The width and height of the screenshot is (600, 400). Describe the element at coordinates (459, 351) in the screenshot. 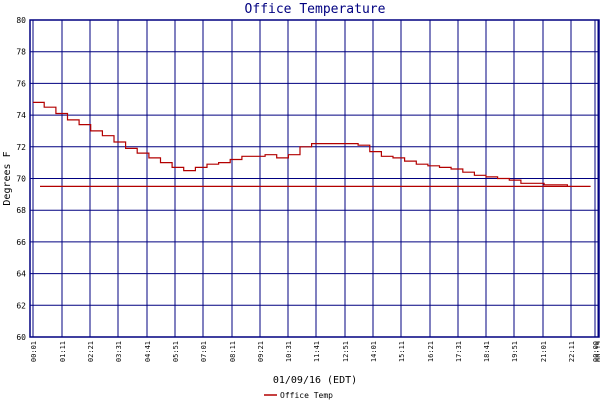

I see `x-tick-label: 17:31` at that location.